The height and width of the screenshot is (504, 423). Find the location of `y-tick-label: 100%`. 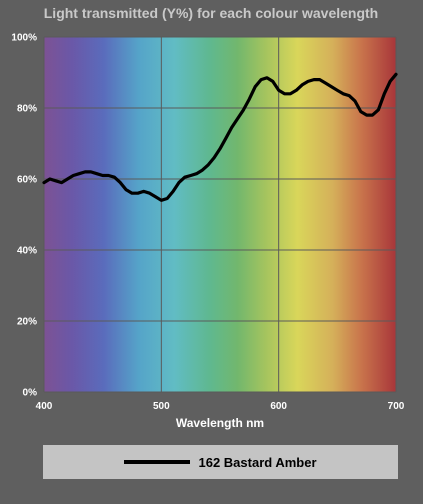

y-tick-label: 100% is located at coordinates (24, 38).